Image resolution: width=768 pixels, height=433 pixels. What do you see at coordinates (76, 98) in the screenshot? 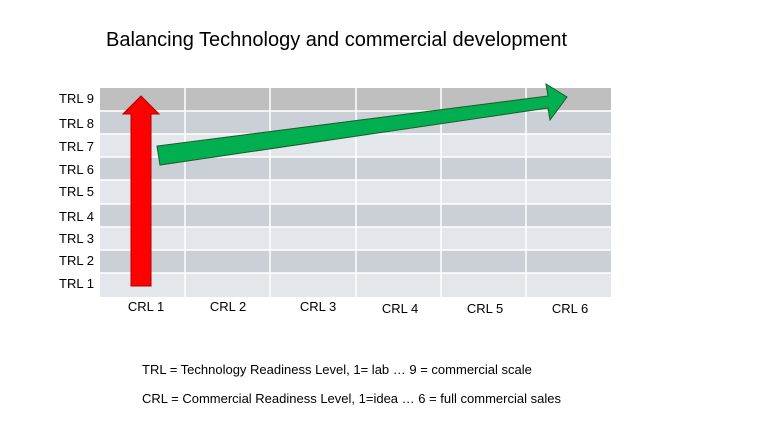
I see `trl-label-9: TRL 9` at bounding box center [76, 98].